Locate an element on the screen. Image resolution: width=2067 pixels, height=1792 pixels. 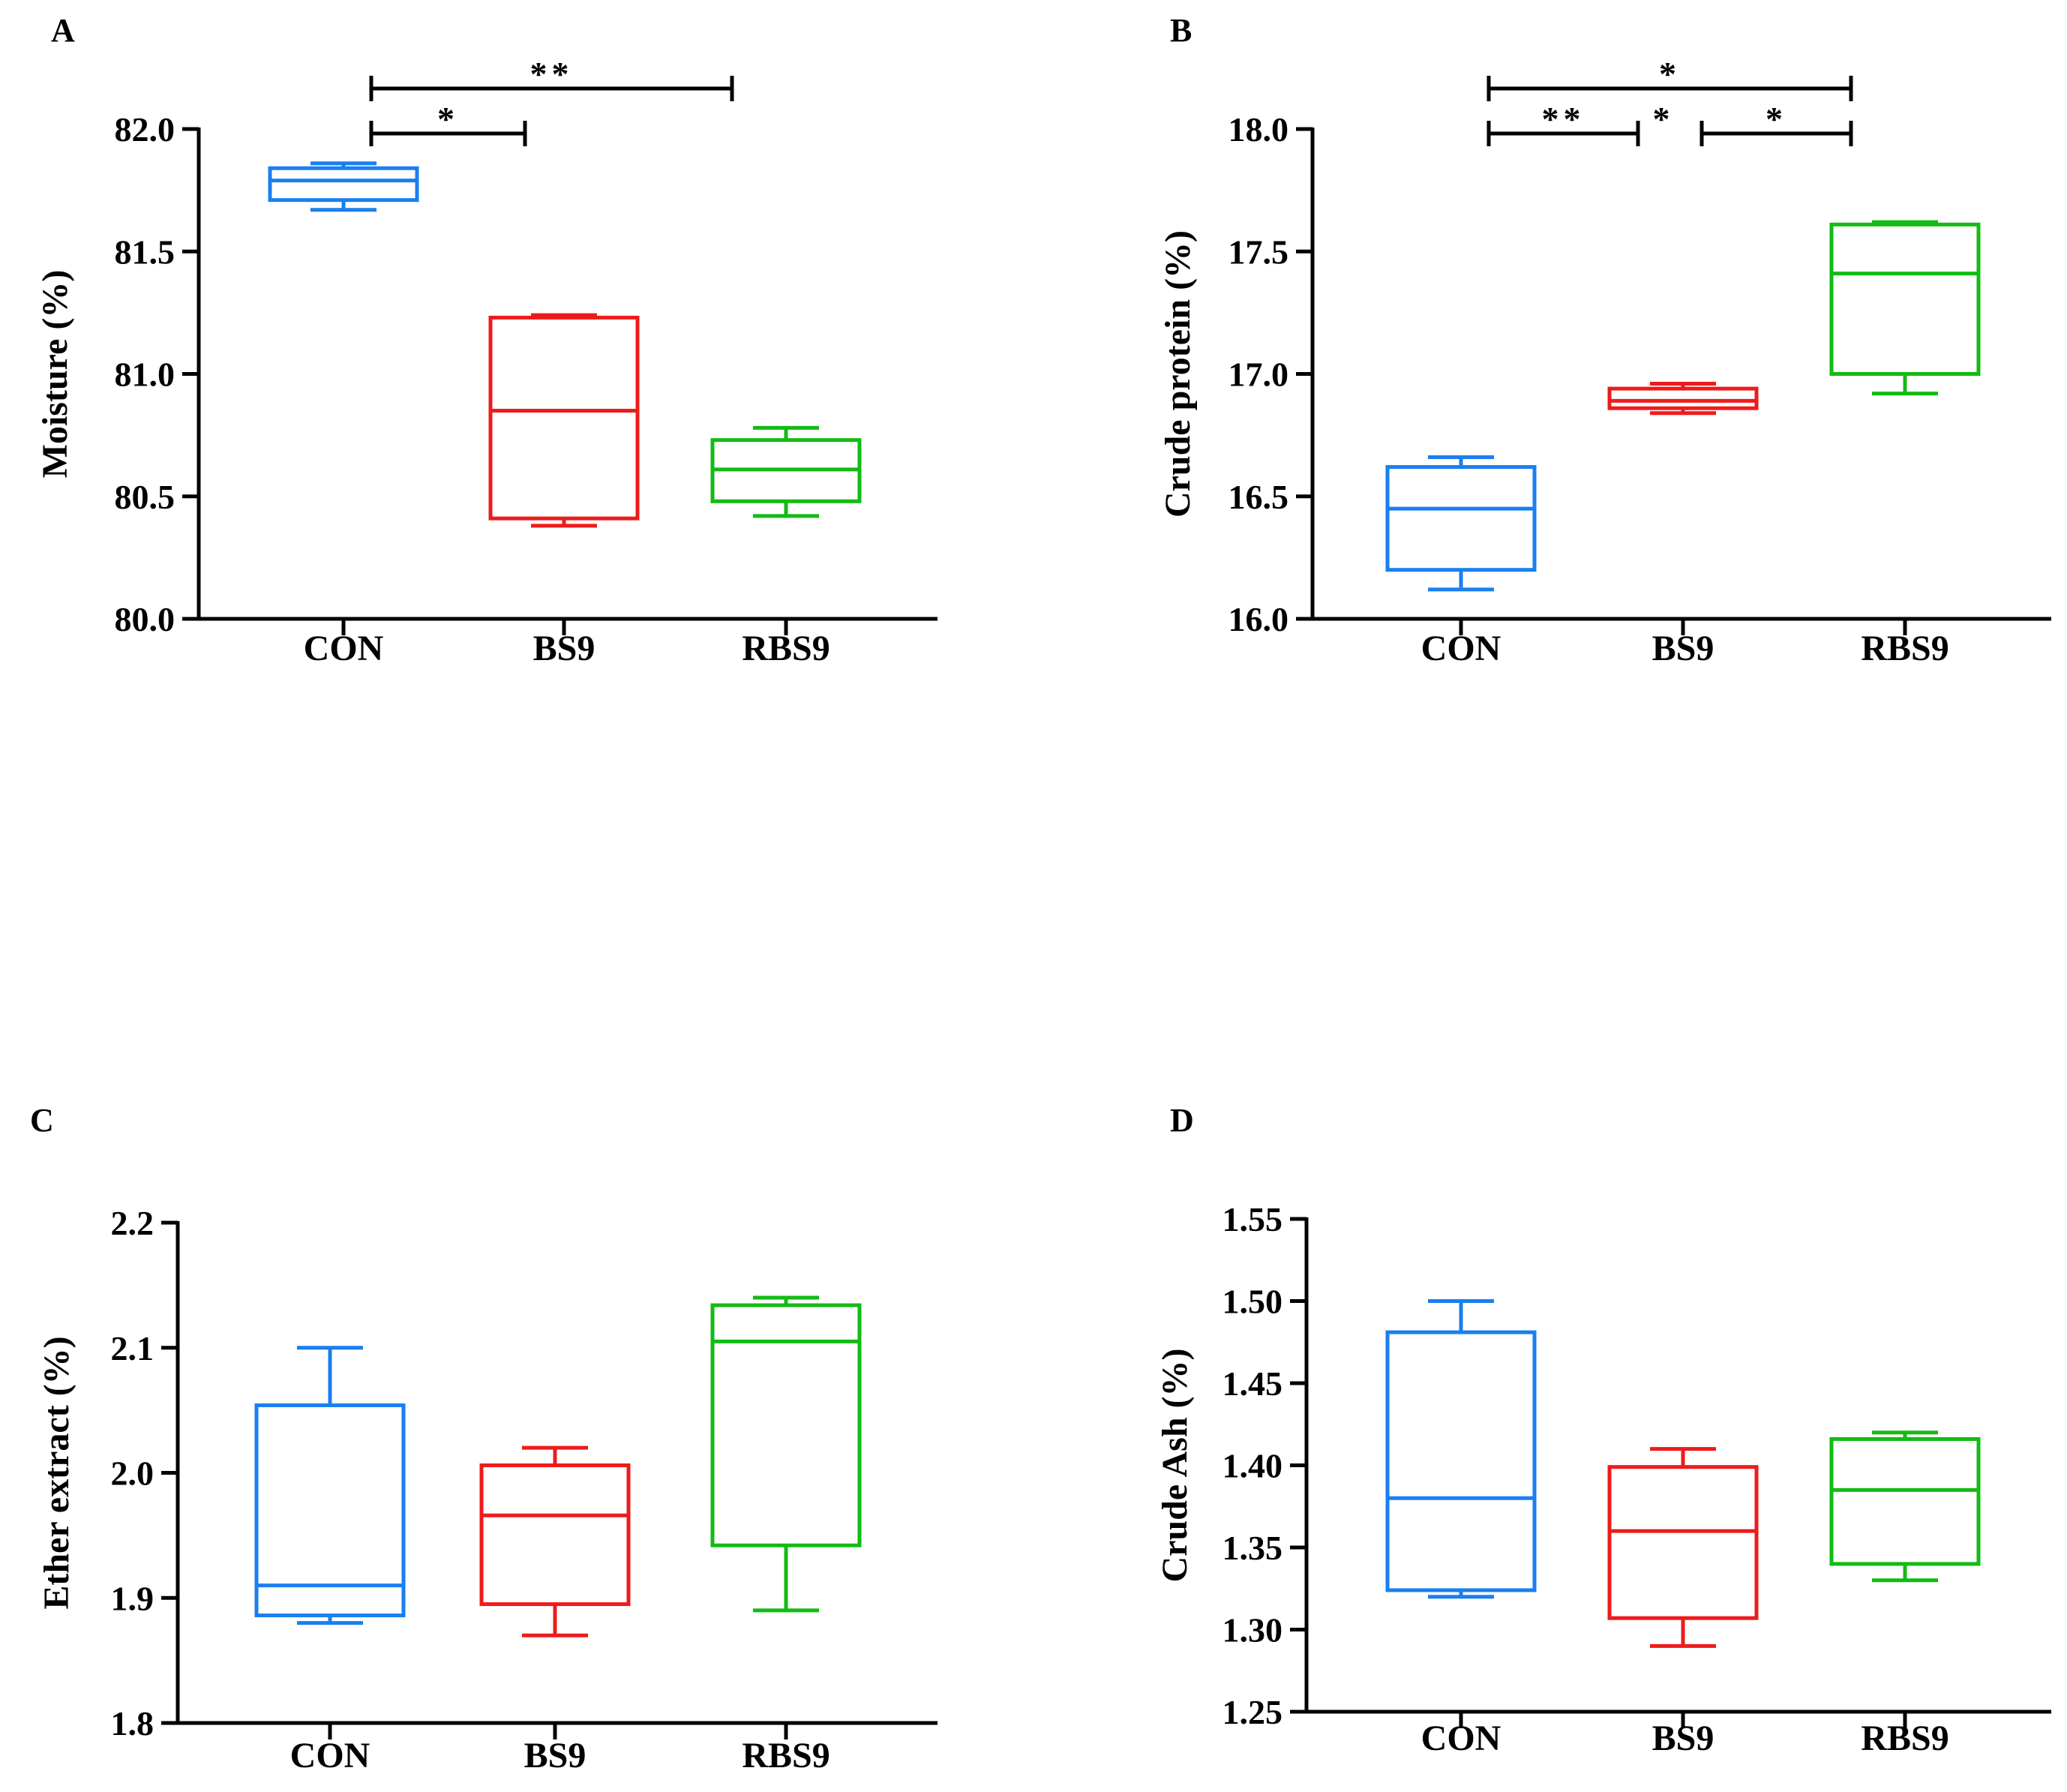
y-tick-label: 16.0 is located at coordinates (1258, 619).